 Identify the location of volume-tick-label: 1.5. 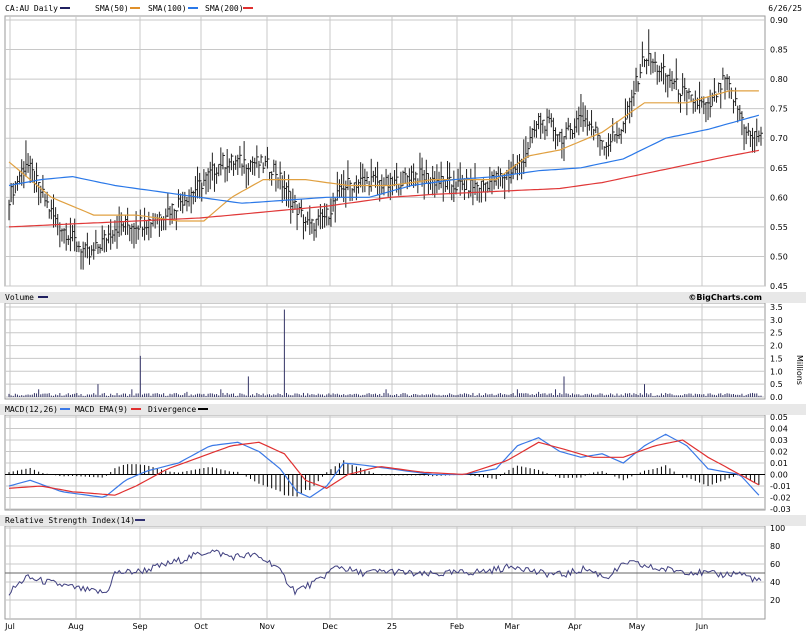
(776, 358).